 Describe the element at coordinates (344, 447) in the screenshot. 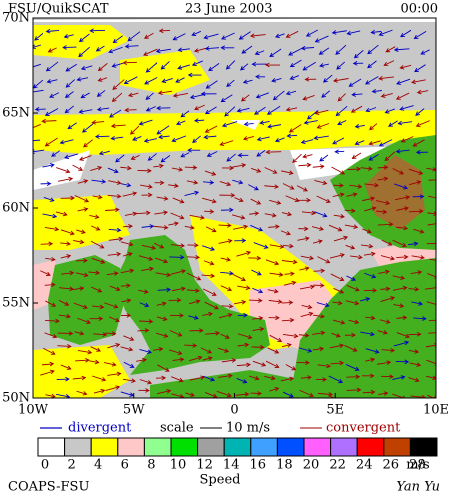

I see `colorbar-swatch` at that location.